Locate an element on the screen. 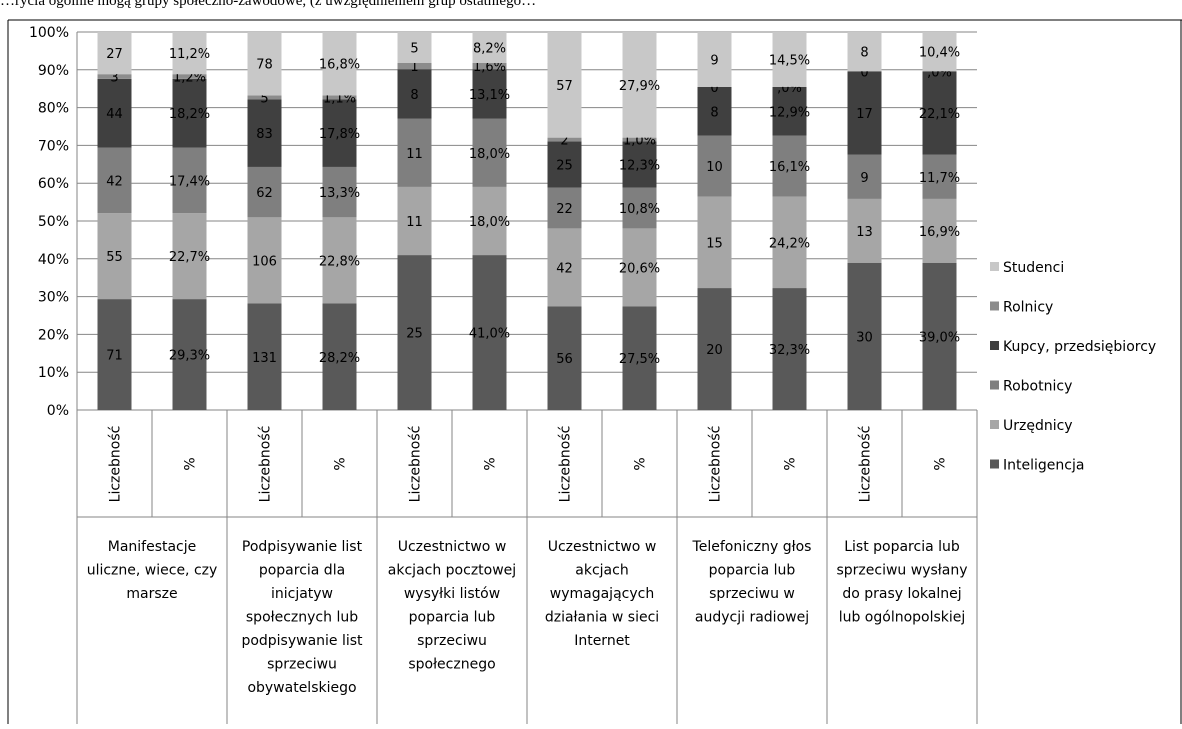  data-label: 55 is located at coordinates (114, 257).